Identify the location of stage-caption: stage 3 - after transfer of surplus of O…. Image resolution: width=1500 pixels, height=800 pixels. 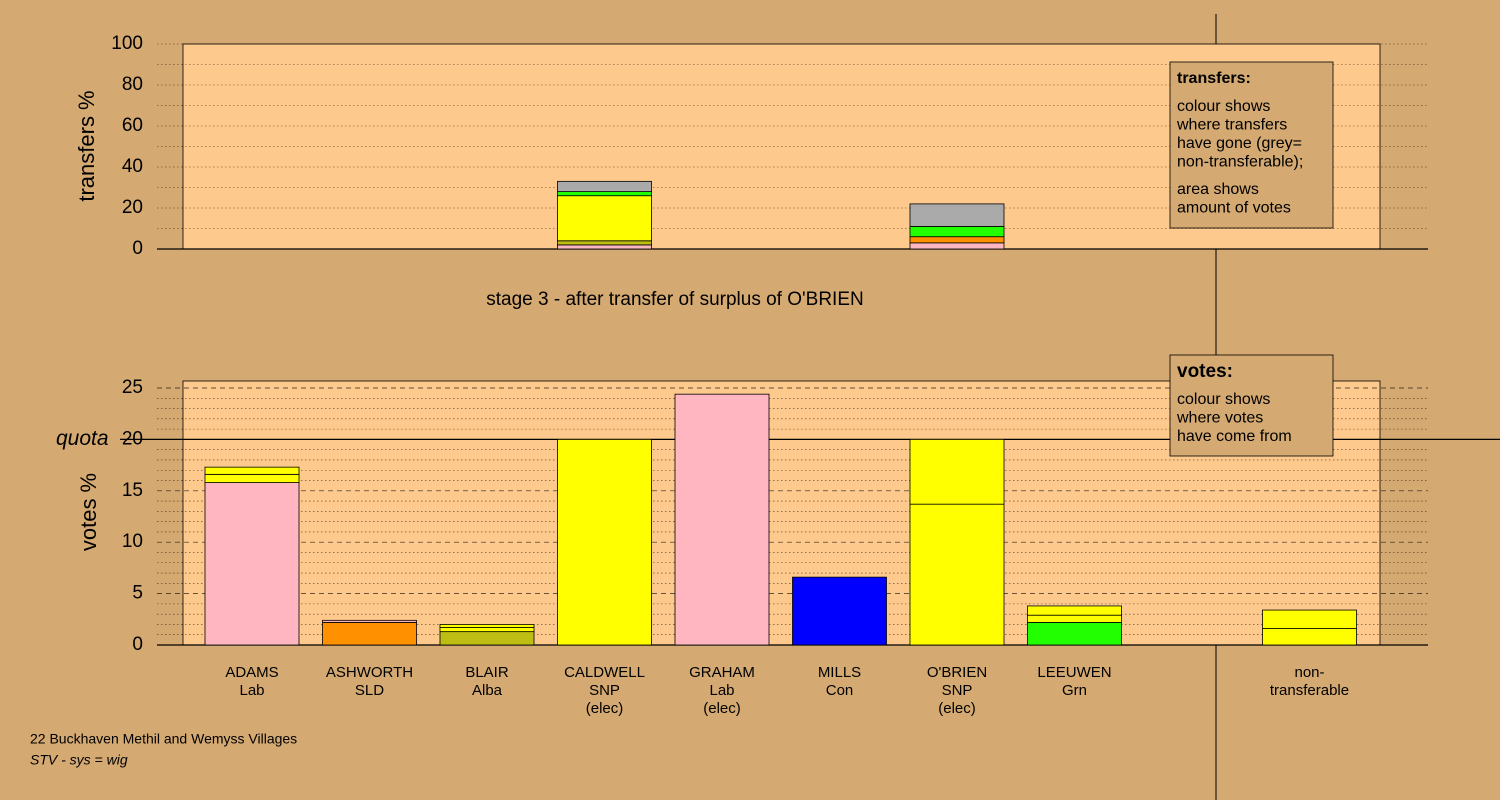
(674, 299).